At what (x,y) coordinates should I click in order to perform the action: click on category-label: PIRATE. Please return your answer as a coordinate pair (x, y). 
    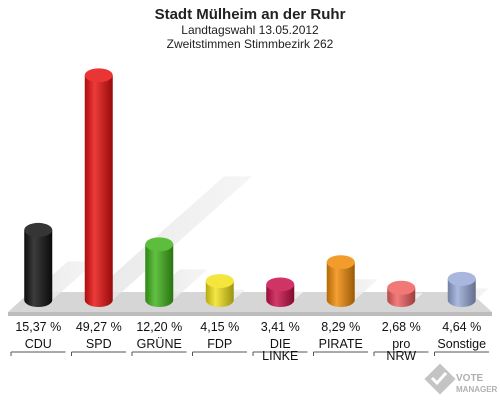
    Looking at the image, I should click on (341, 344).